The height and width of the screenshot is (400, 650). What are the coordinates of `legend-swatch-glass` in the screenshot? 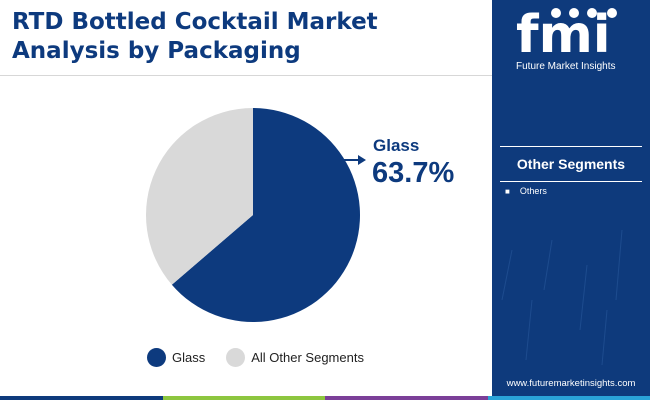 It's located at (156, 357).